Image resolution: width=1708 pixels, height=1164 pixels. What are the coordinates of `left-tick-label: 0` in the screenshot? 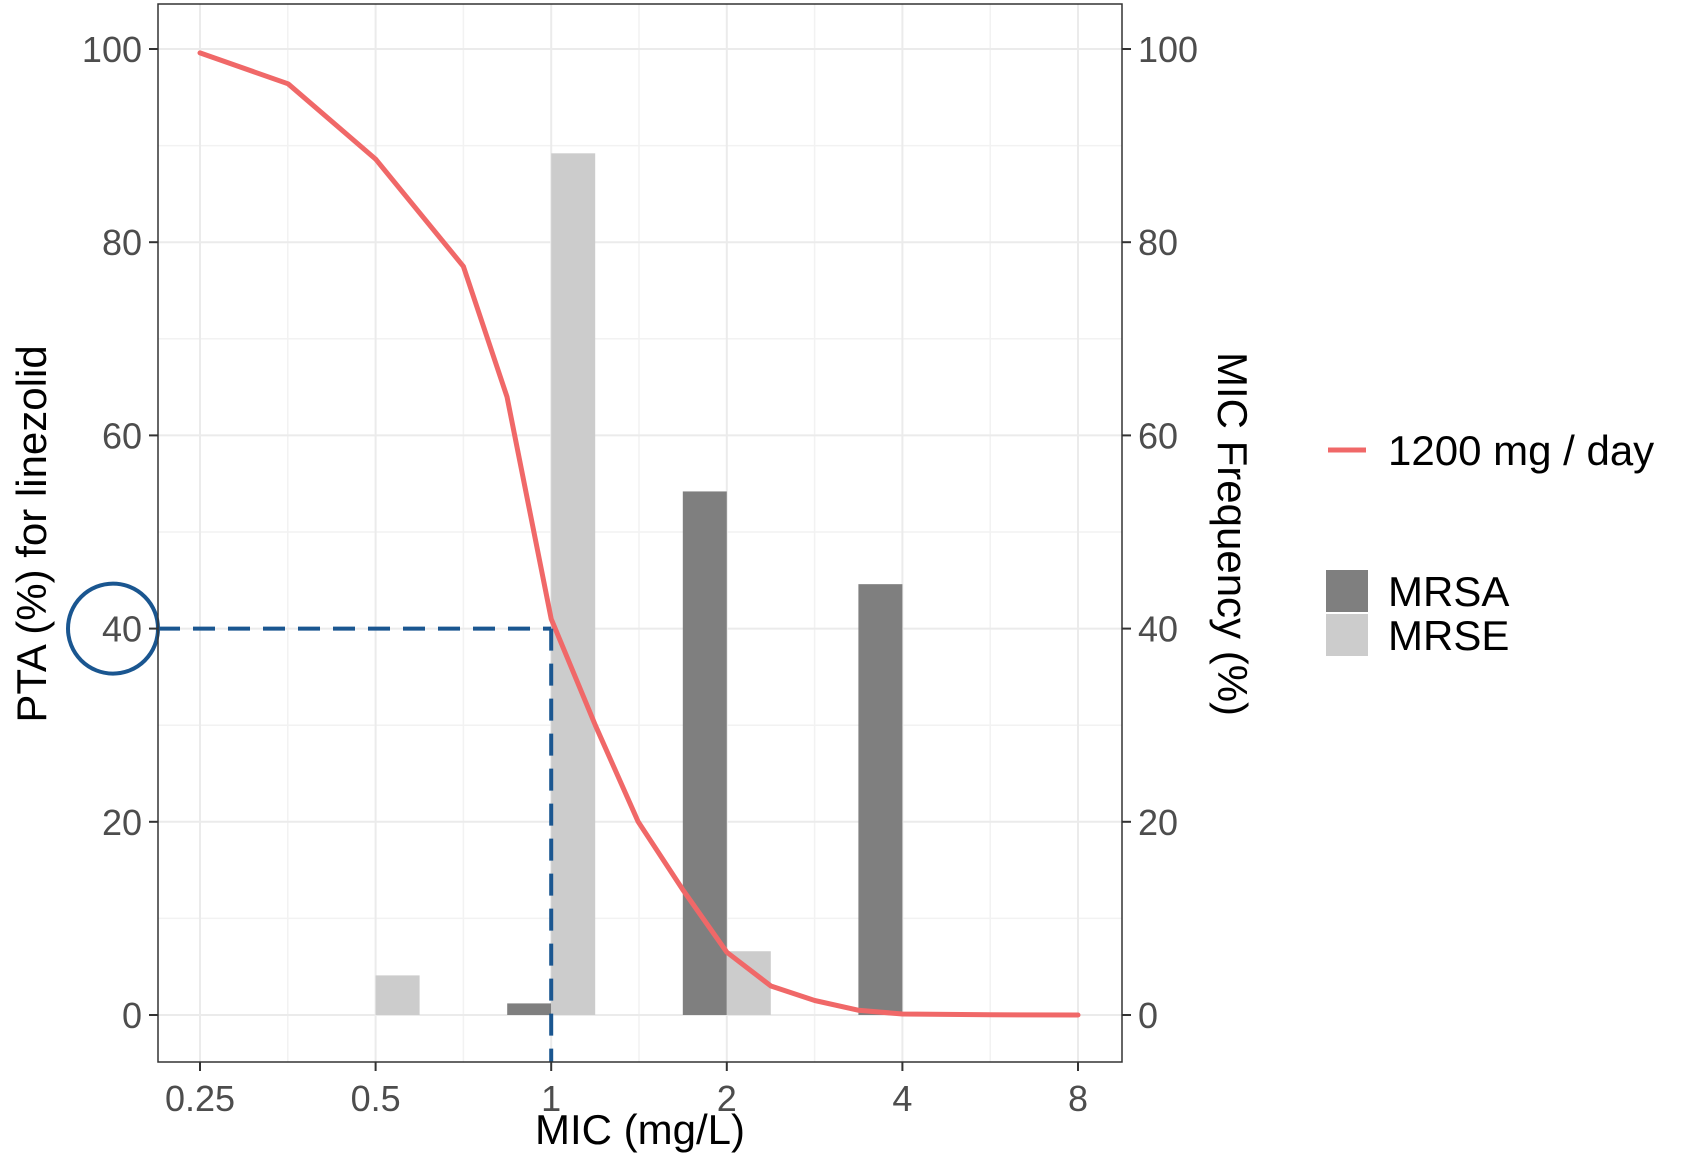 It's located at (132, 1015).